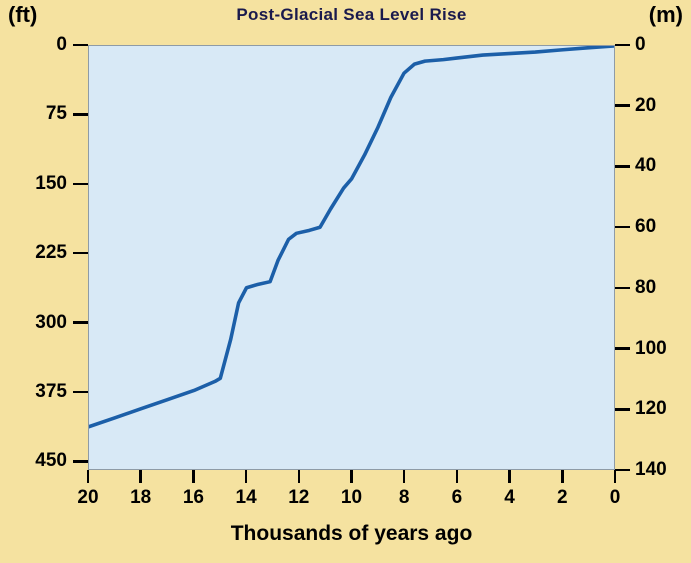  I want to click on x-axis-label: Thousands of years ago, so click(351, 533).